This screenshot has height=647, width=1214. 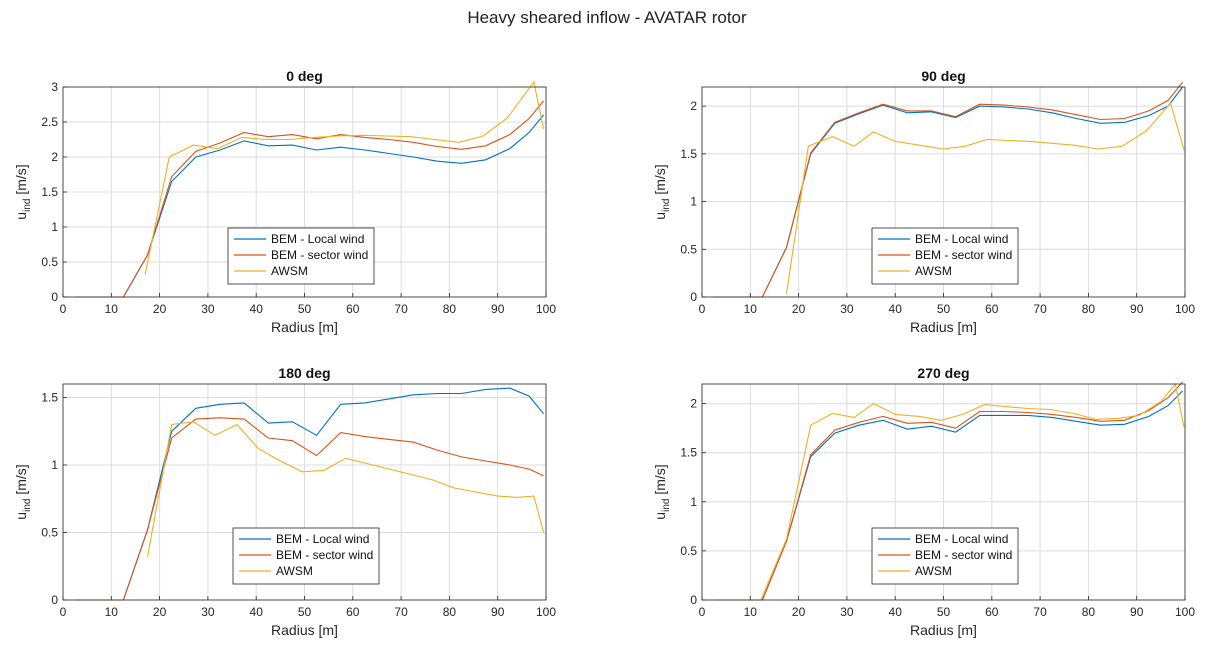 I want to click on y-tick-label: 2.5, so click(x=49, y=122).